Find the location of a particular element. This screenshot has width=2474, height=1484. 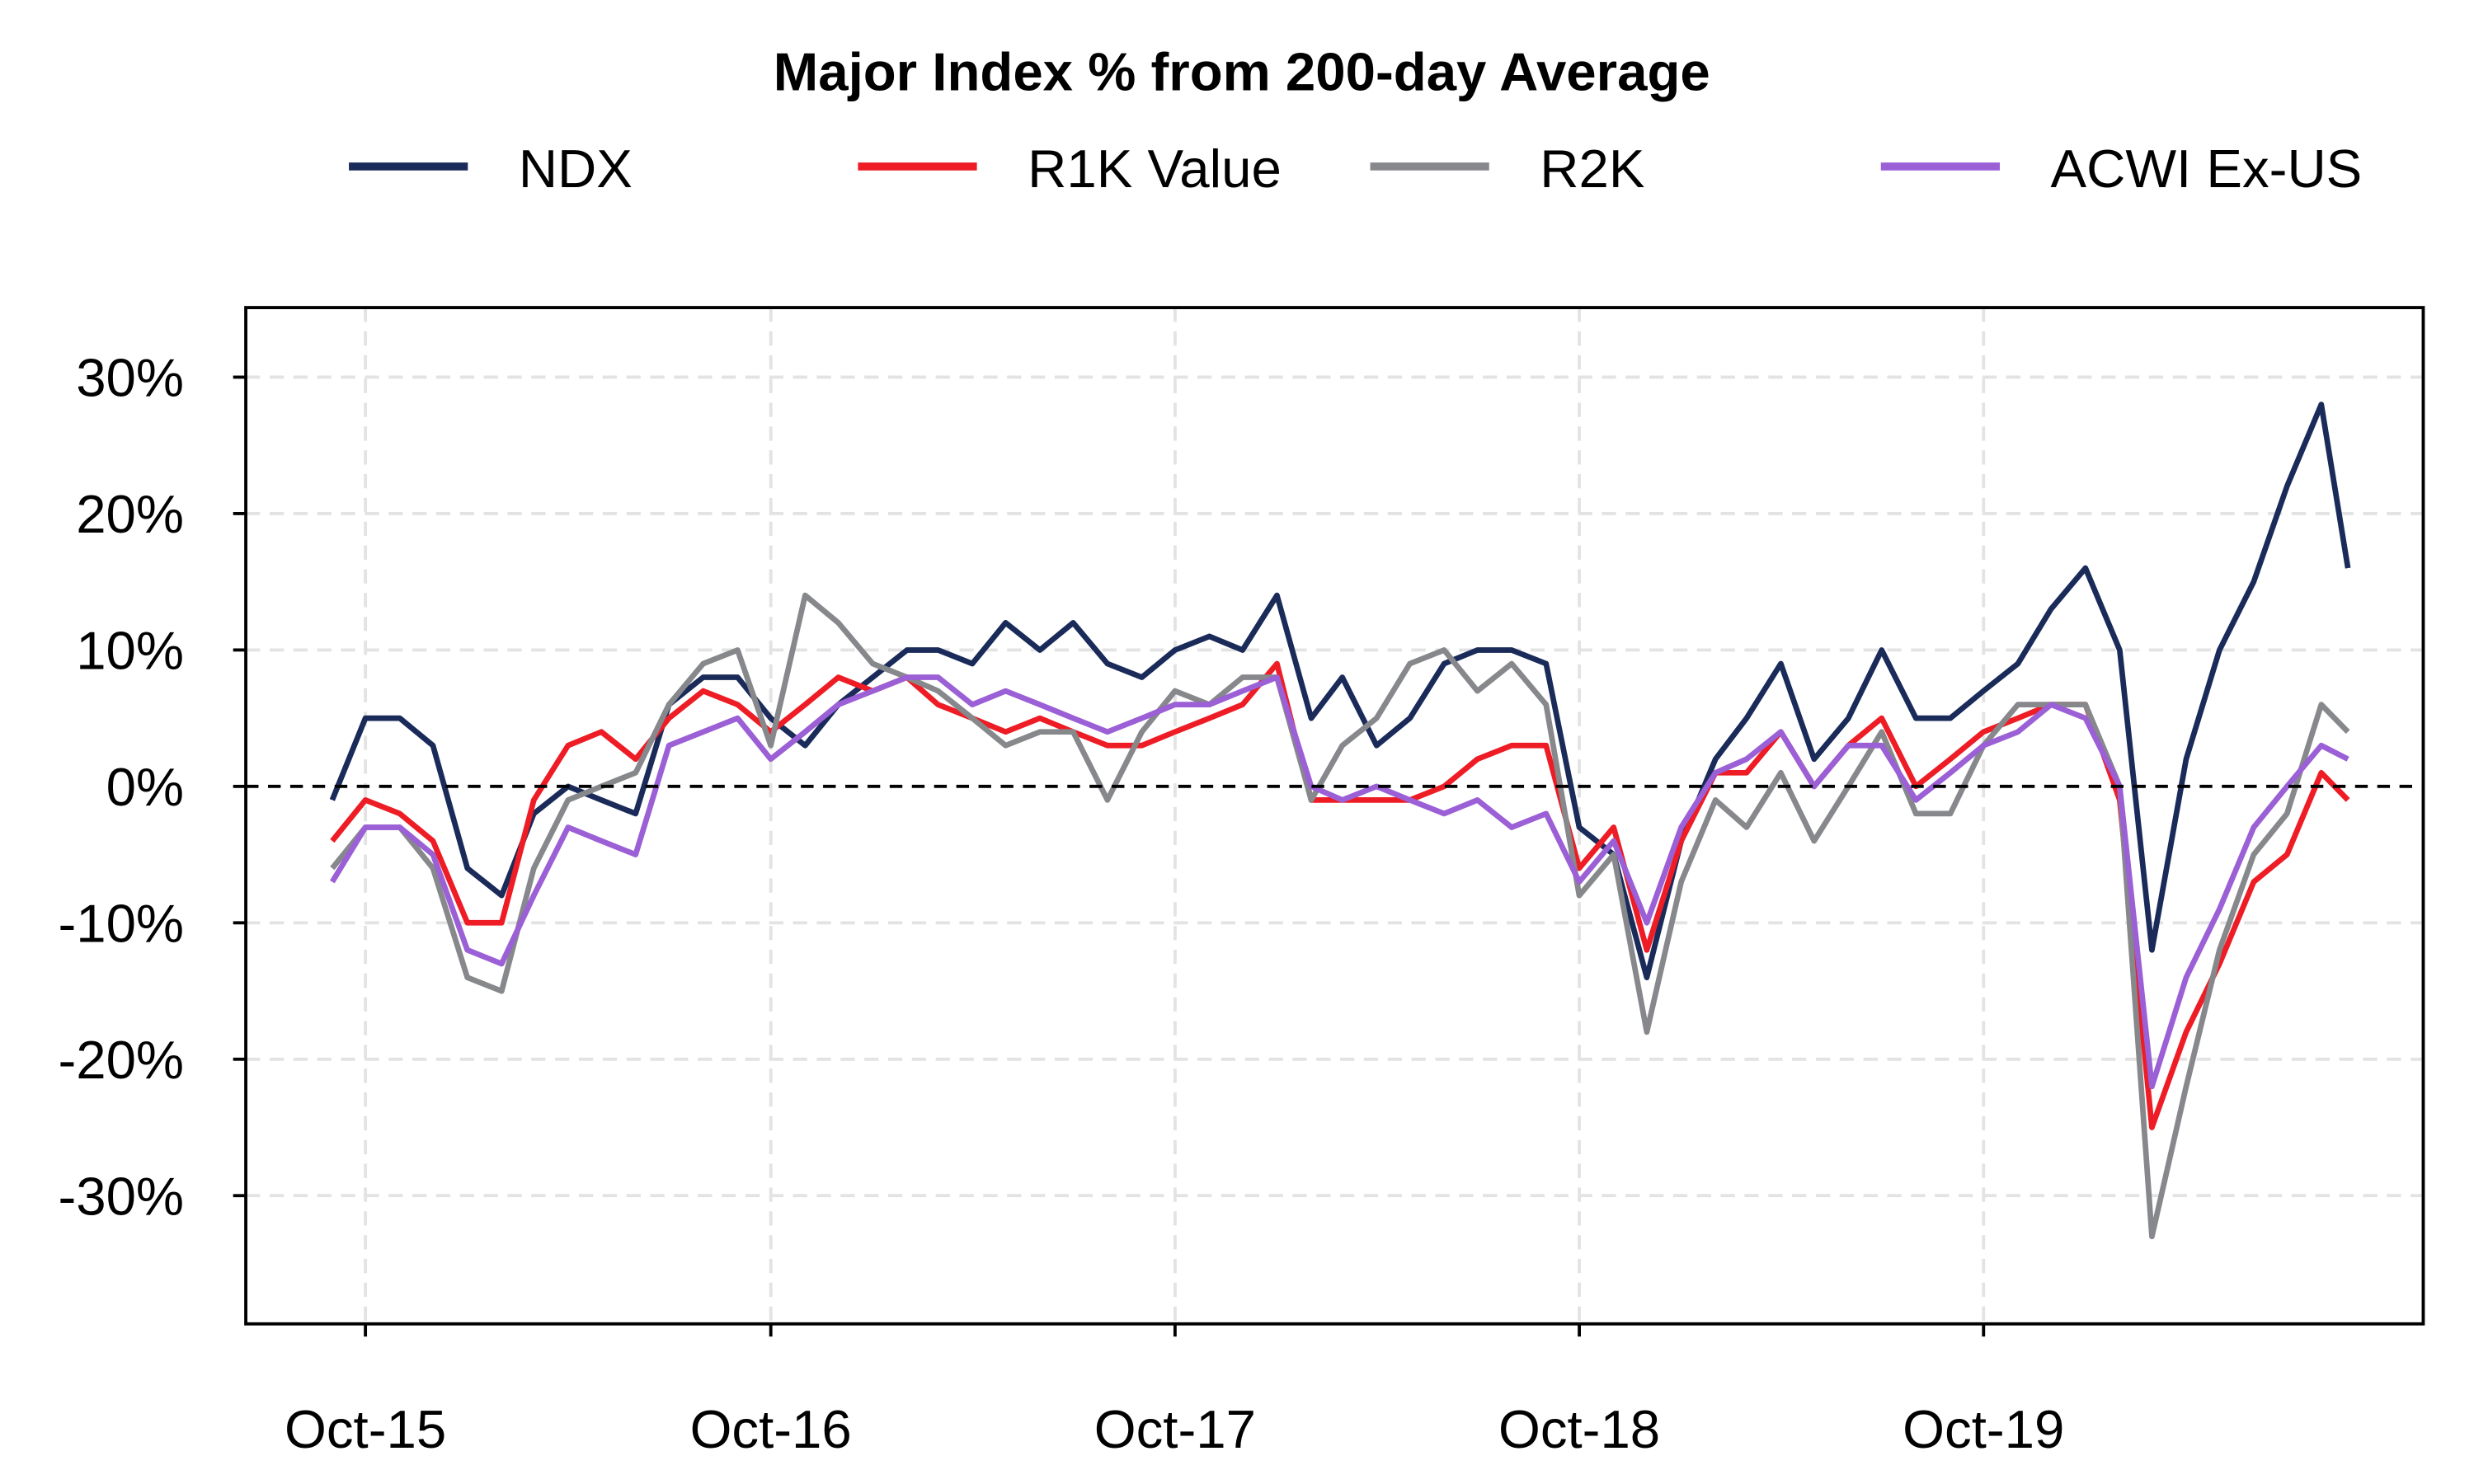

legend-item: R2K is located at coordinates (1507, 169).